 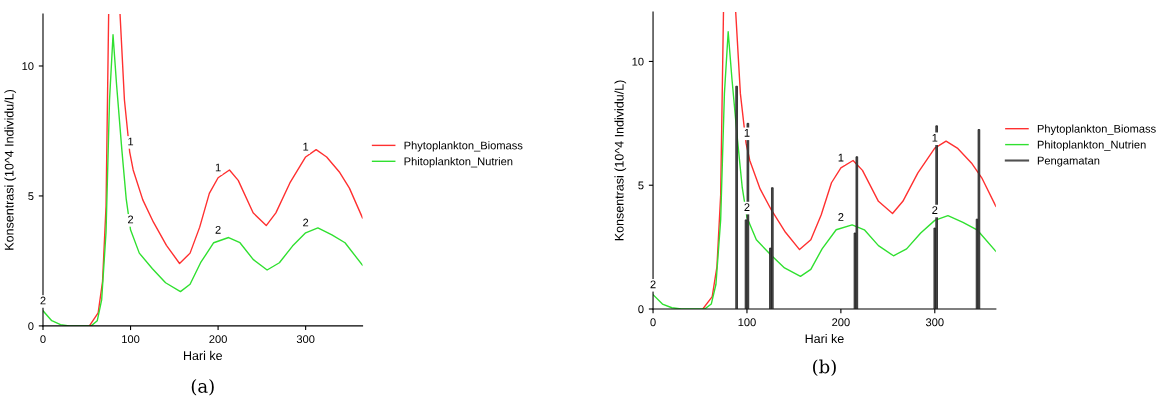 What do you see at coordinates (202, 387) in the screenshot?
I see `text: (a)` at bounding box center [202, 387].